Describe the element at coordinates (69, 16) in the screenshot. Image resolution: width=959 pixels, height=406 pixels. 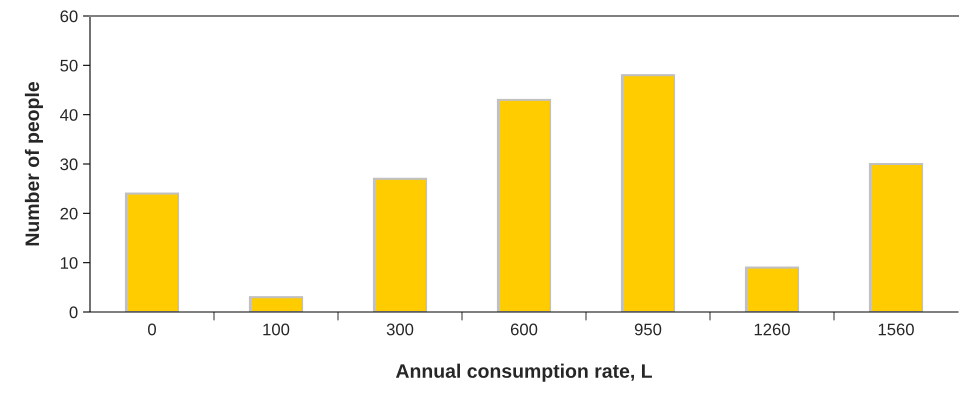
I see `y-tick-label: 60` at that location.